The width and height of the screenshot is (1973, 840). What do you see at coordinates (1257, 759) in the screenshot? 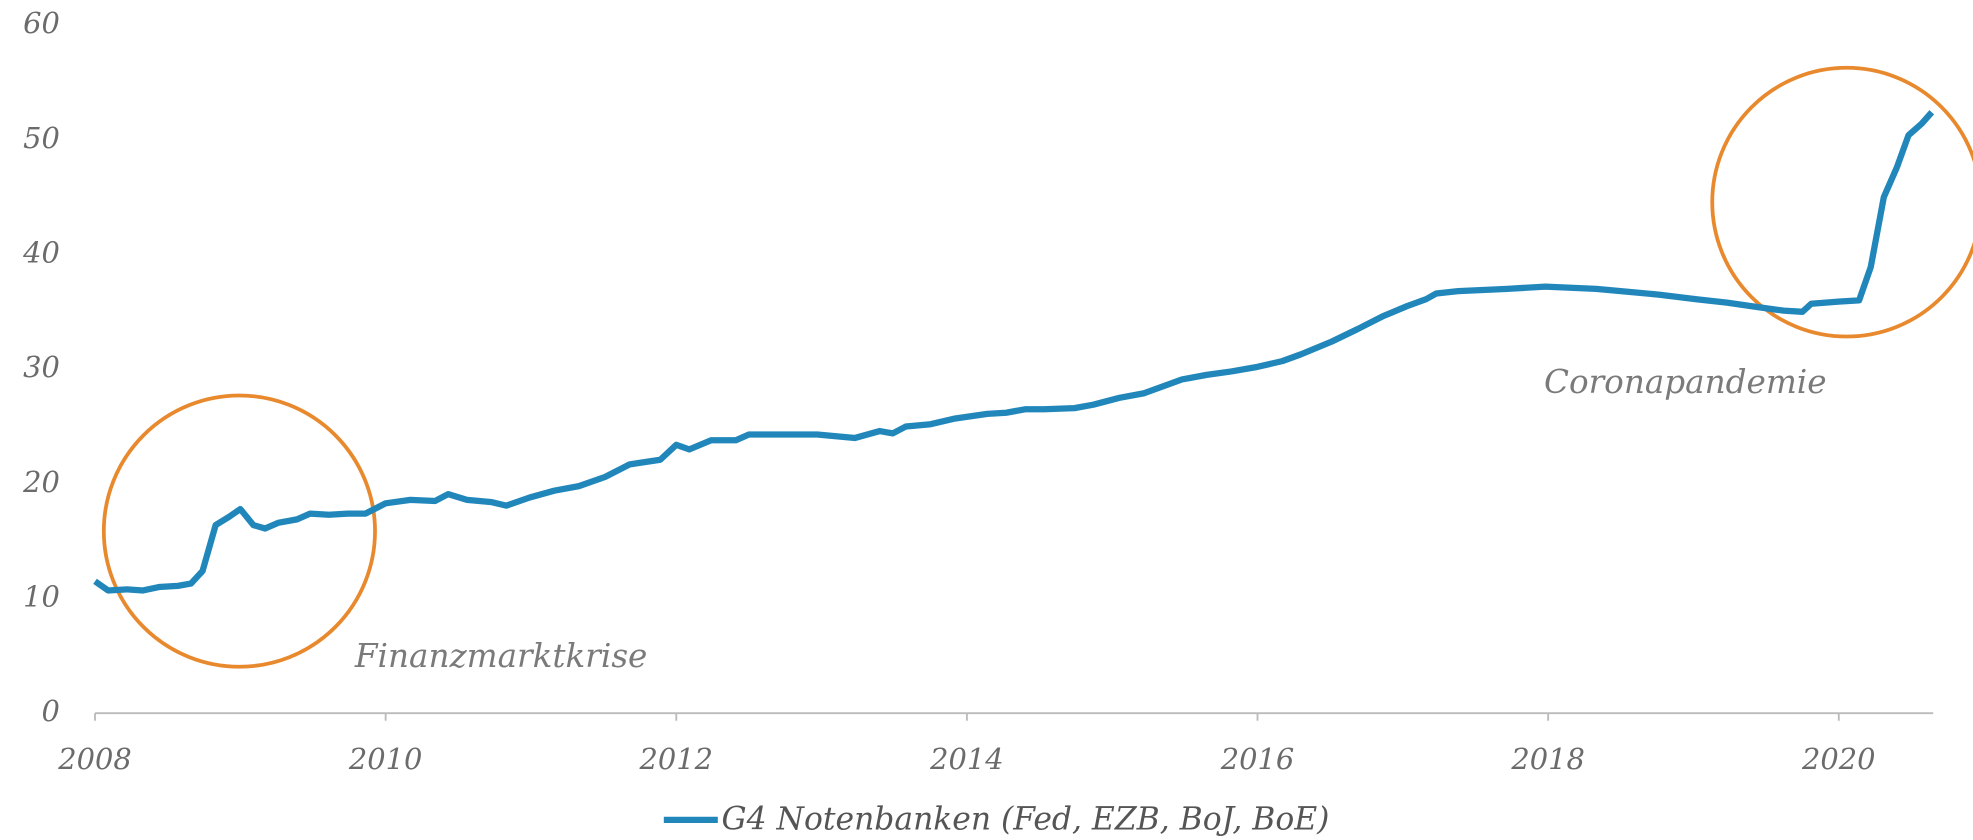
I see `x-tick-label: 2016` at bounding box center [1257, 759].